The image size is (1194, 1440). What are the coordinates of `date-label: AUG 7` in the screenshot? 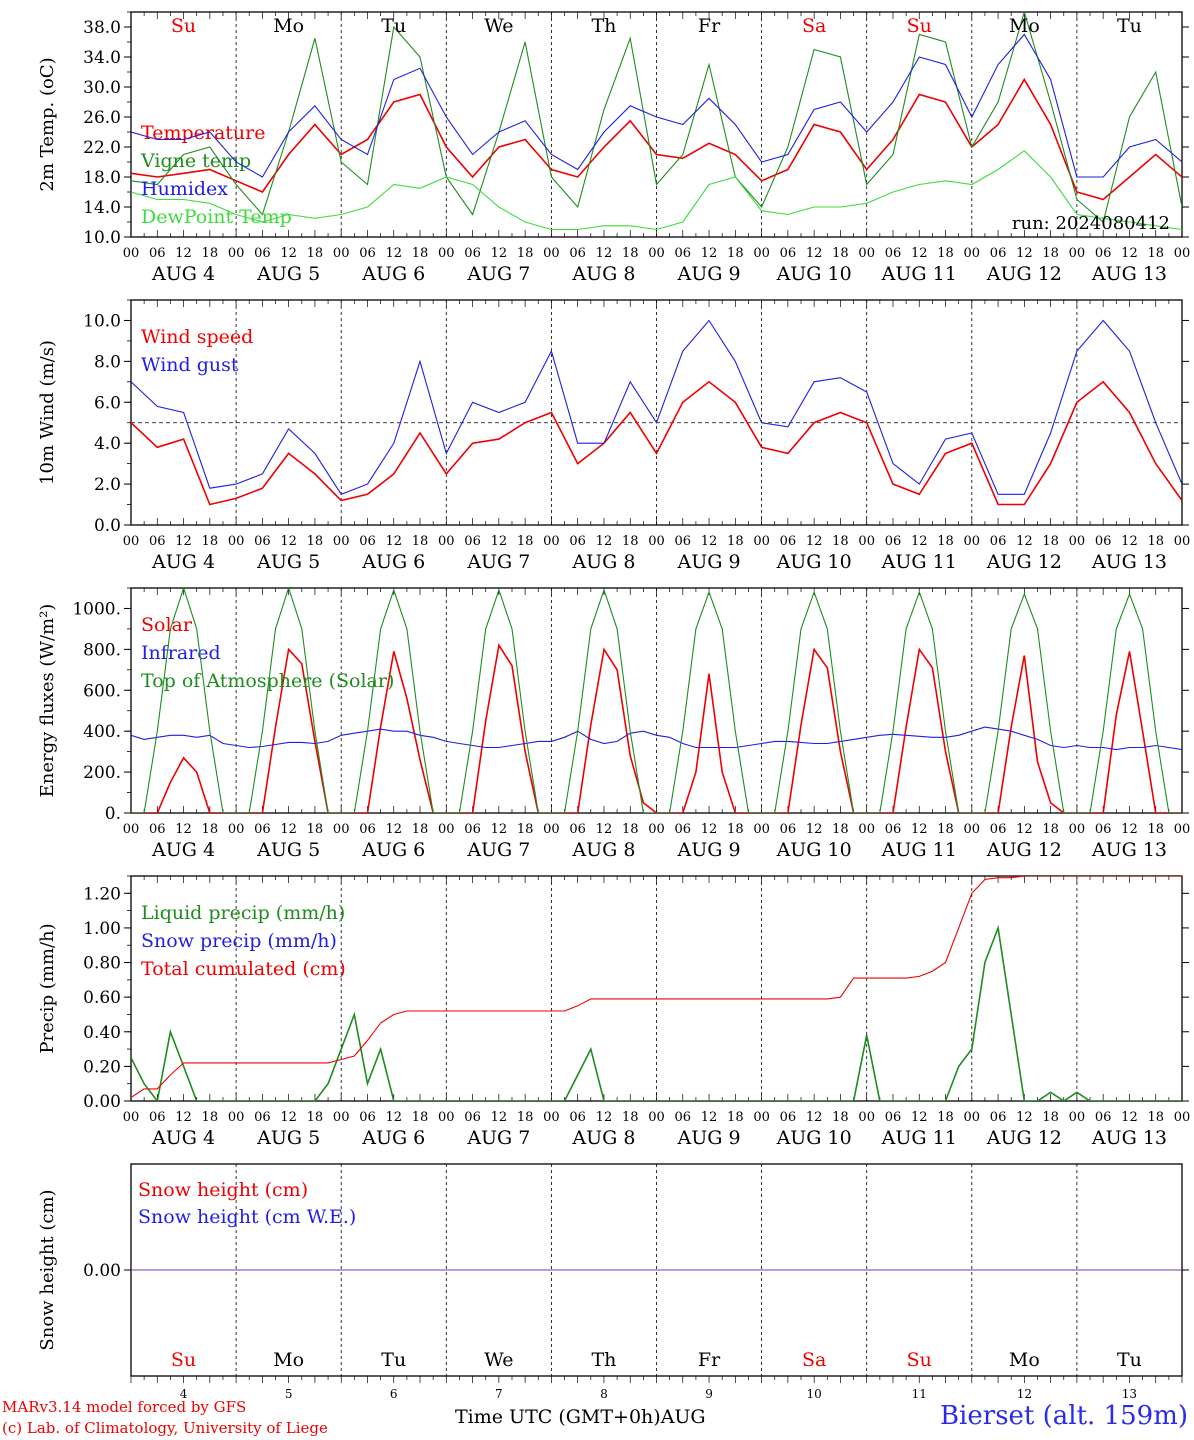 It's located at (498, 274).